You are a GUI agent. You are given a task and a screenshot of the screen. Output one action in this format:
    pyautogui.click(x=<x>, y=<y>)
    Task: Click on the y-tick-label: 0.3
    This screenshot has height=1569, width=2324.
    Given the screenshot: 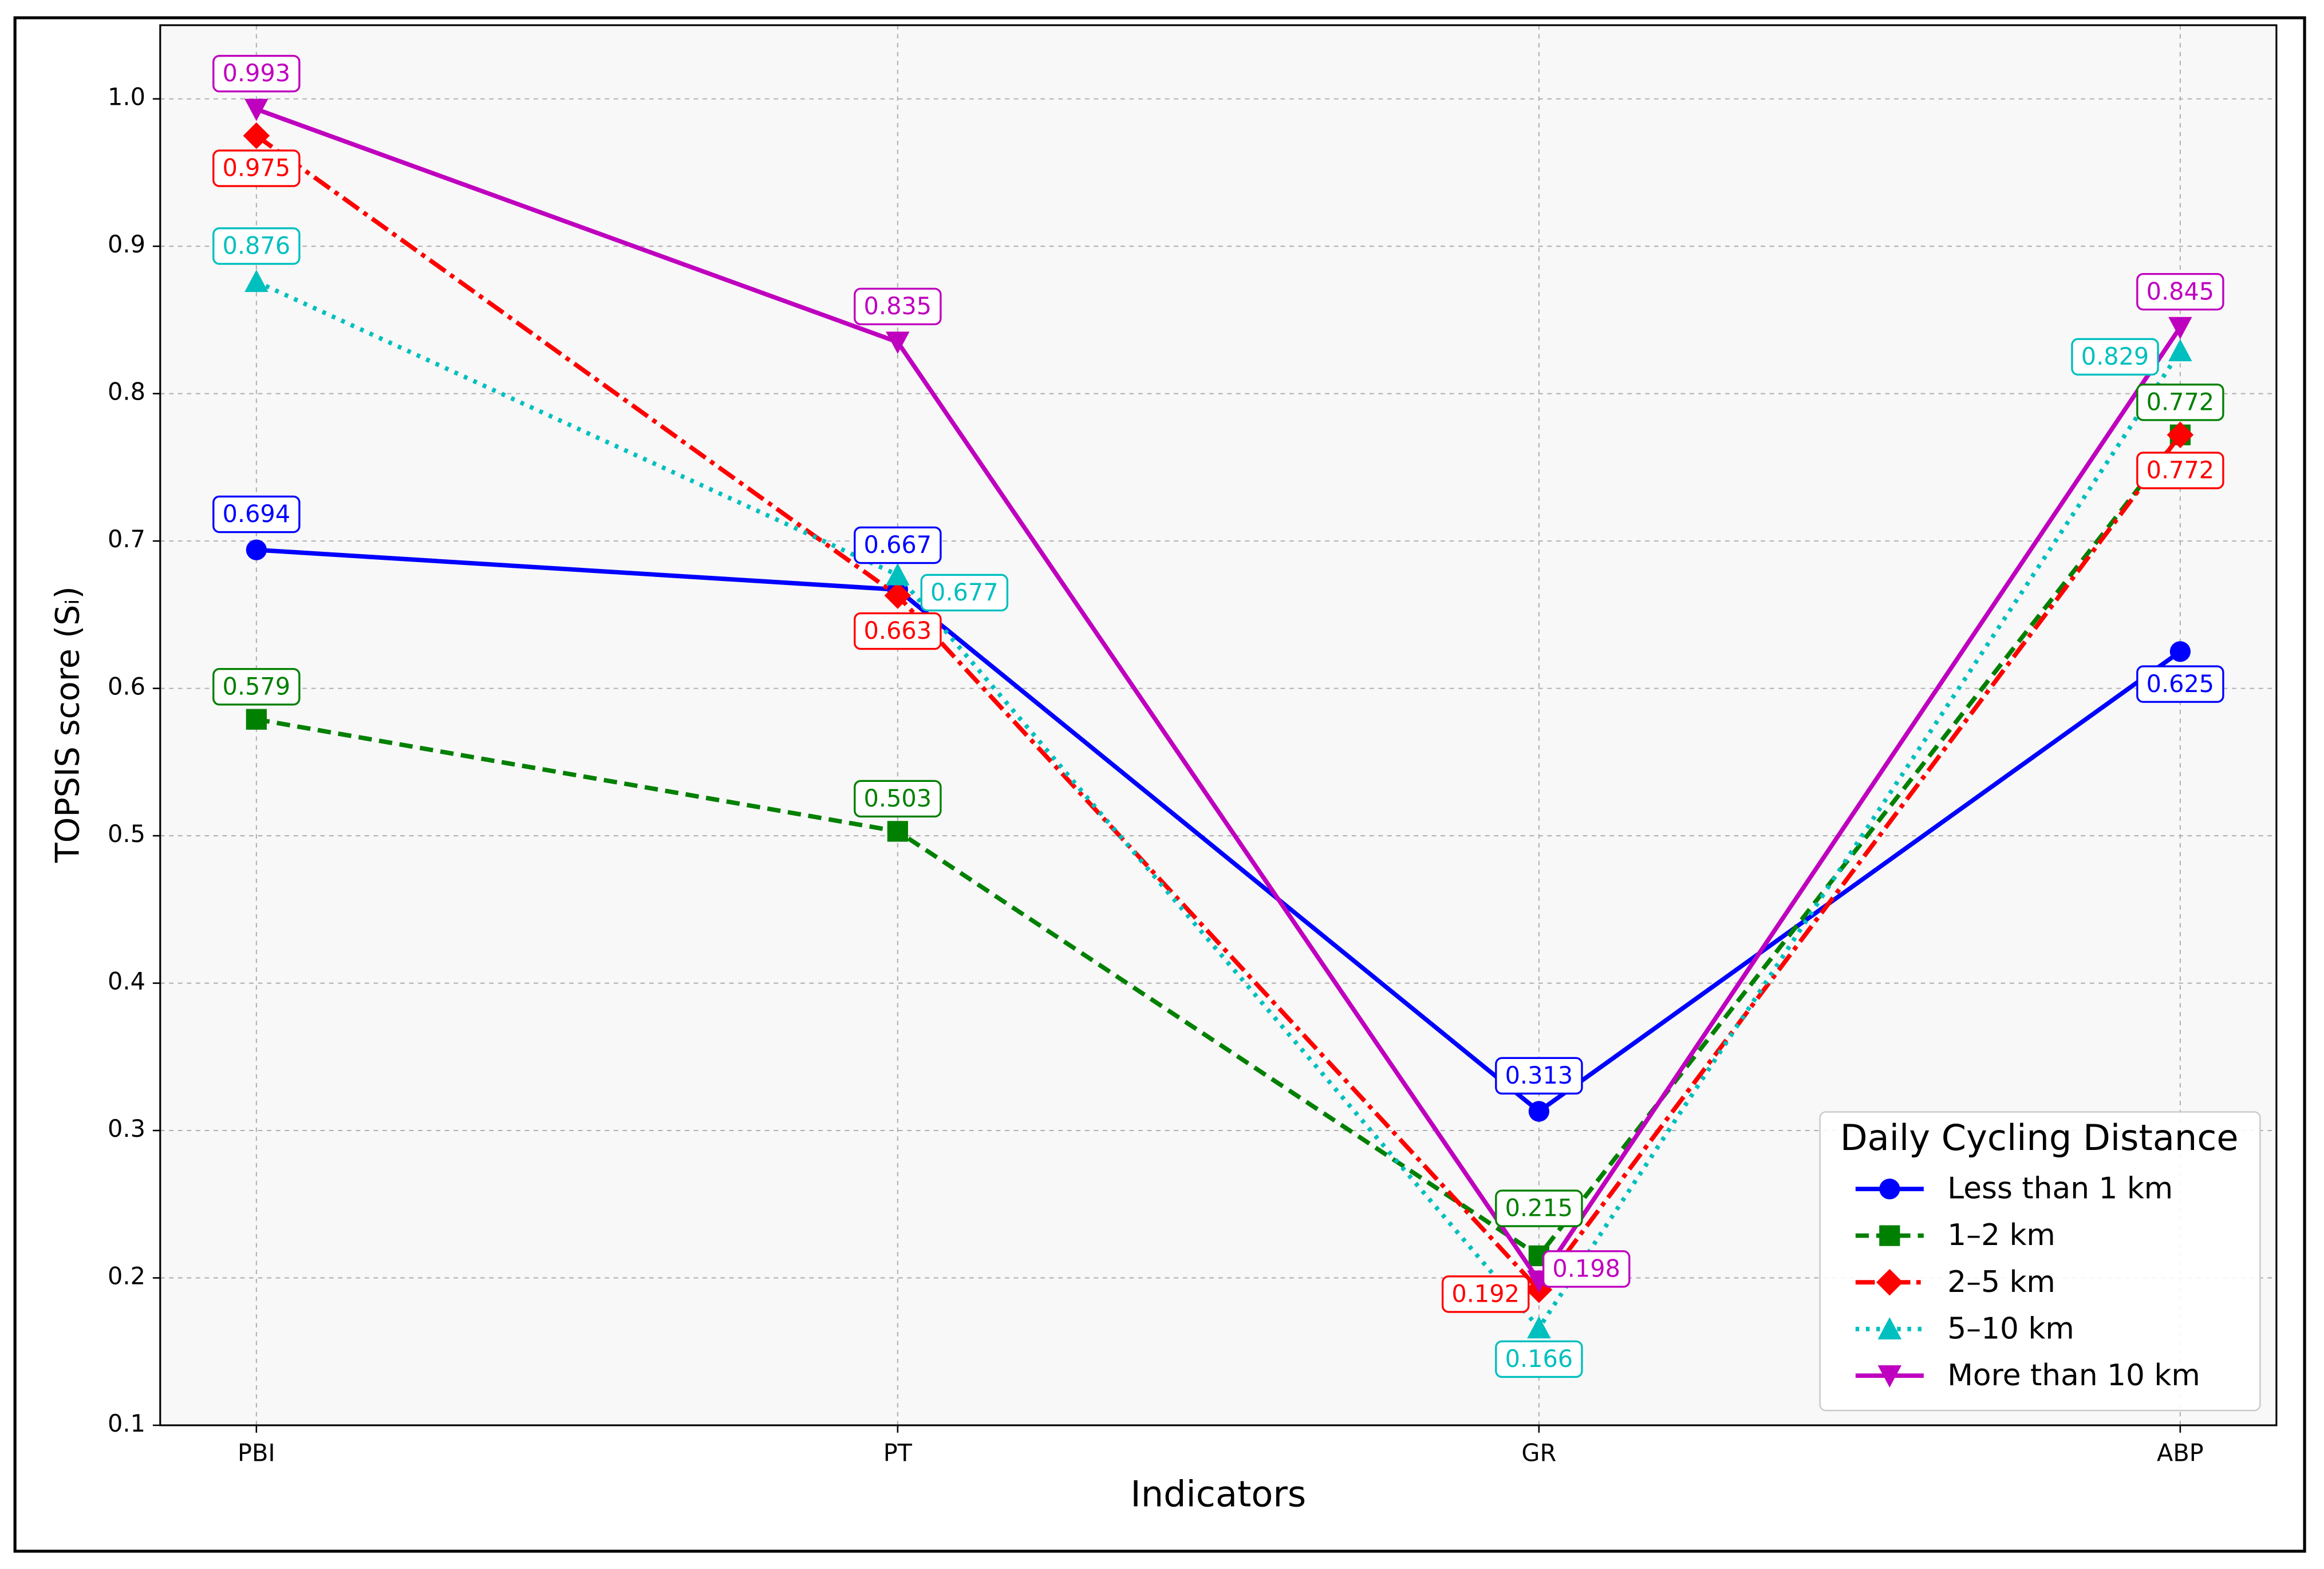 What is the action you would take?
    pyautogui.click(x=127, y=1129)
    